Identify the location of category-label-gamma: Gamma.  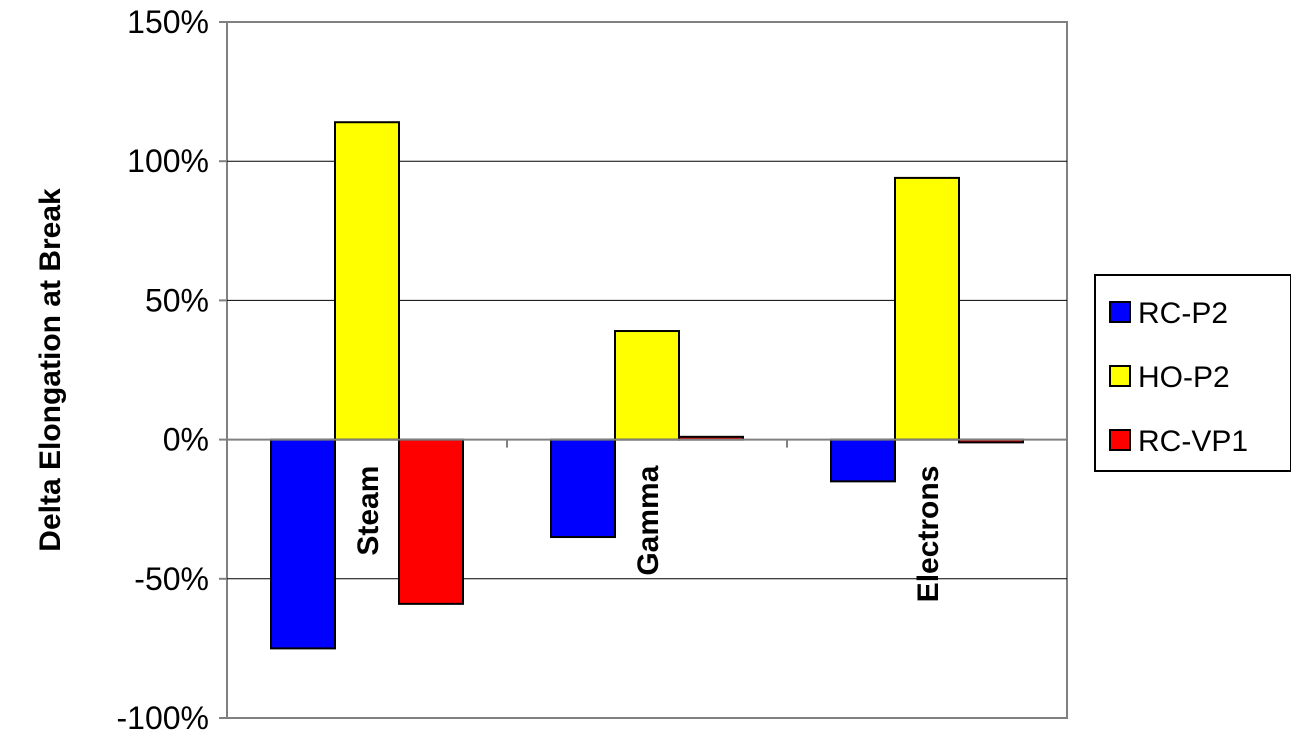
(648, 520).